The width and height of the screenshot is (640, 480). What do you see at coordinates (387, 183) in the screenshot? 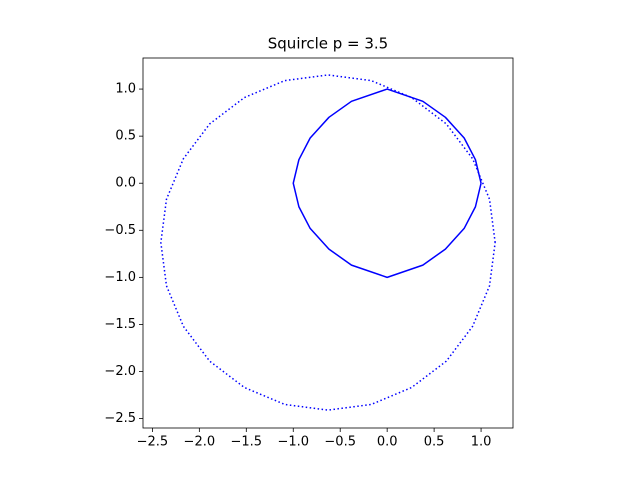
I see `series-line` at bounding box center [387, 183].